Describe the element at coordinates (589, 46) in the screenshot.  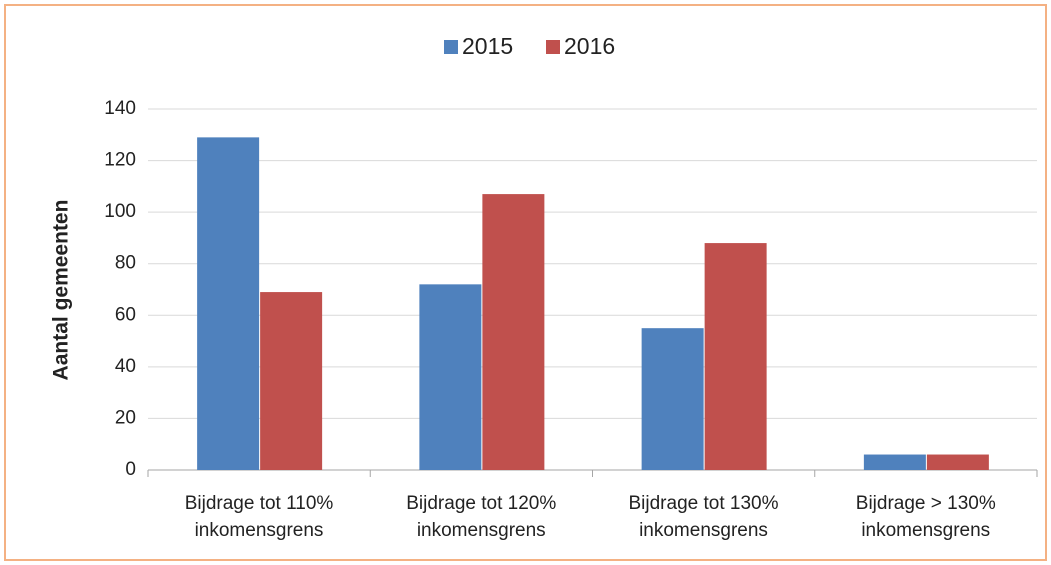
I see `legend-label: 2016` at that location.